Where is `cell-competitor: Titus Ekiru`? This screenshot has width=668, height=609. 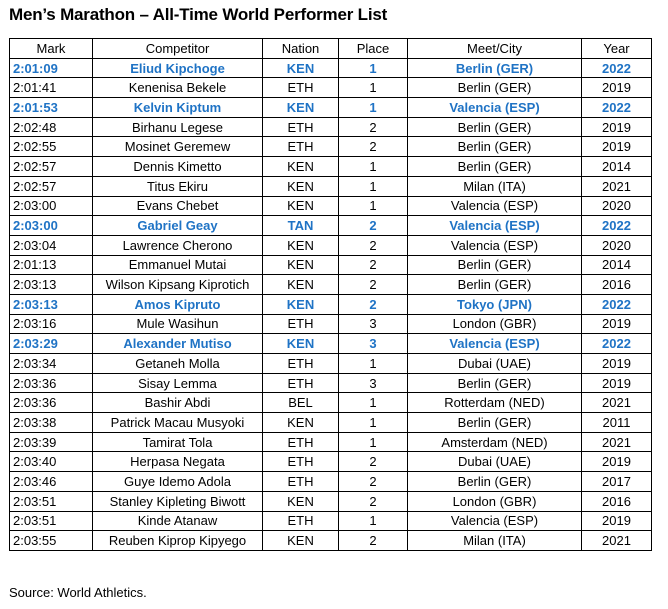
cell-competitor: Titus Ekiru is located at coordinates (177, 186).